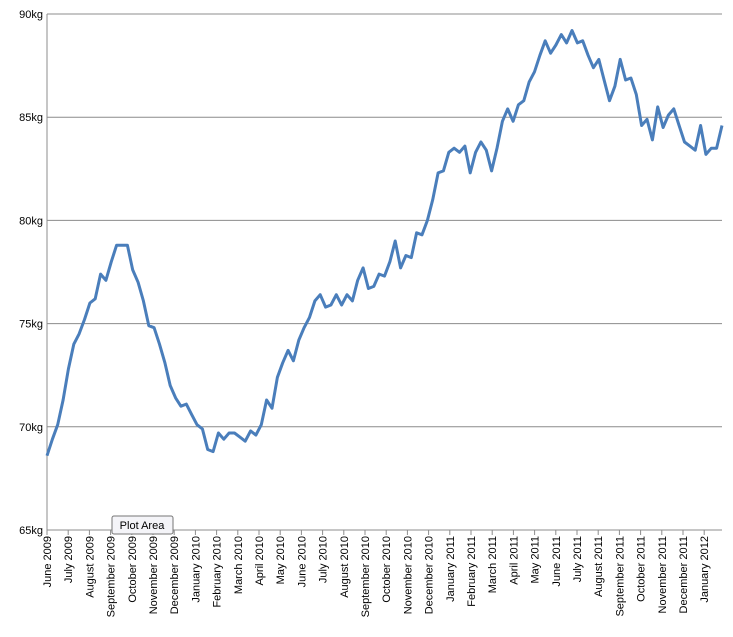  Describe the element at coordinates (705, 569) in the screenshot. I see `x-tick-label: January 2012` at that location.